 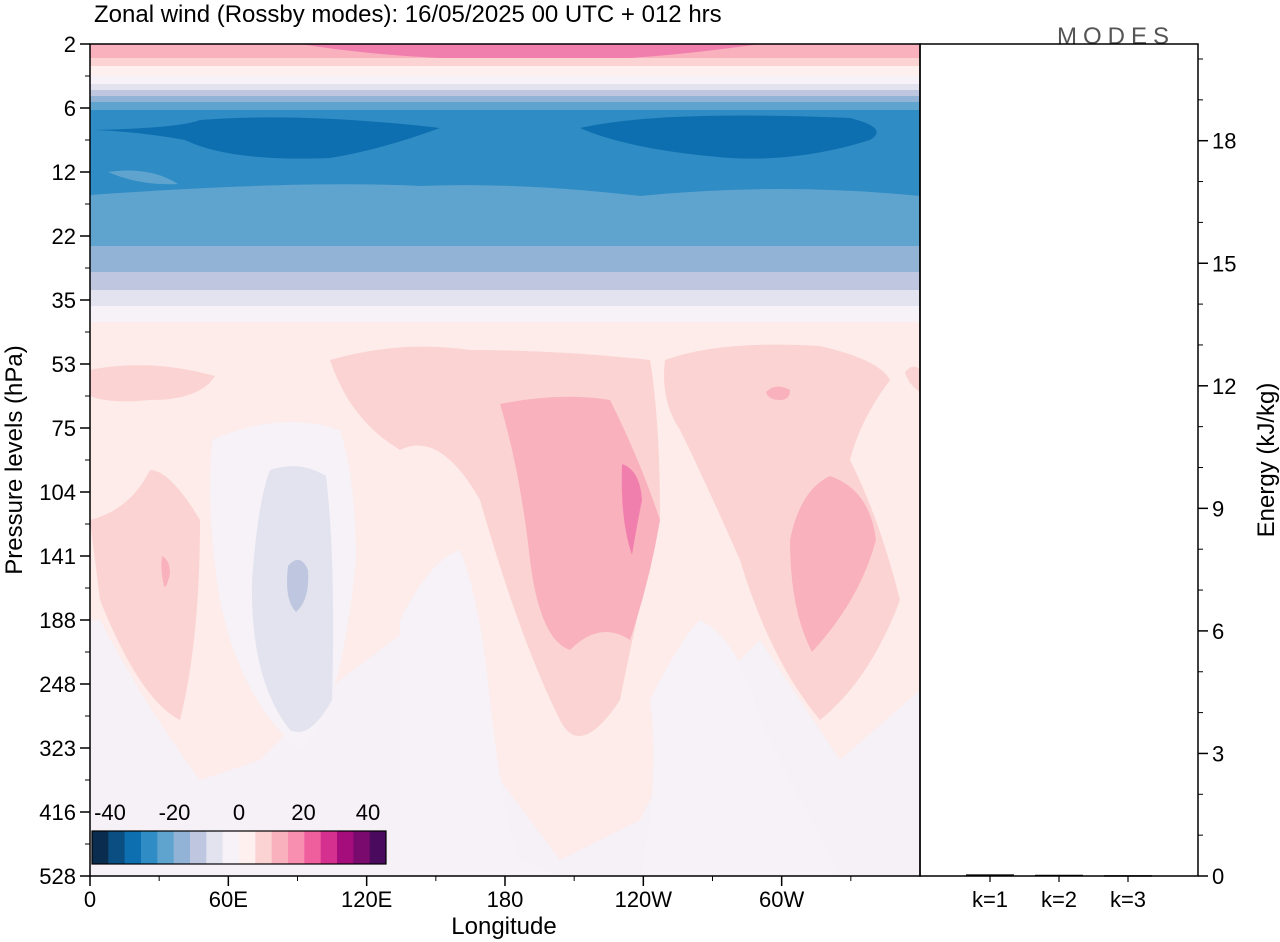 What do you see at coordinates (368, 812) in the screenshot?
I see `colorbar-tick-label: 40` at bounding box center [368, 812].